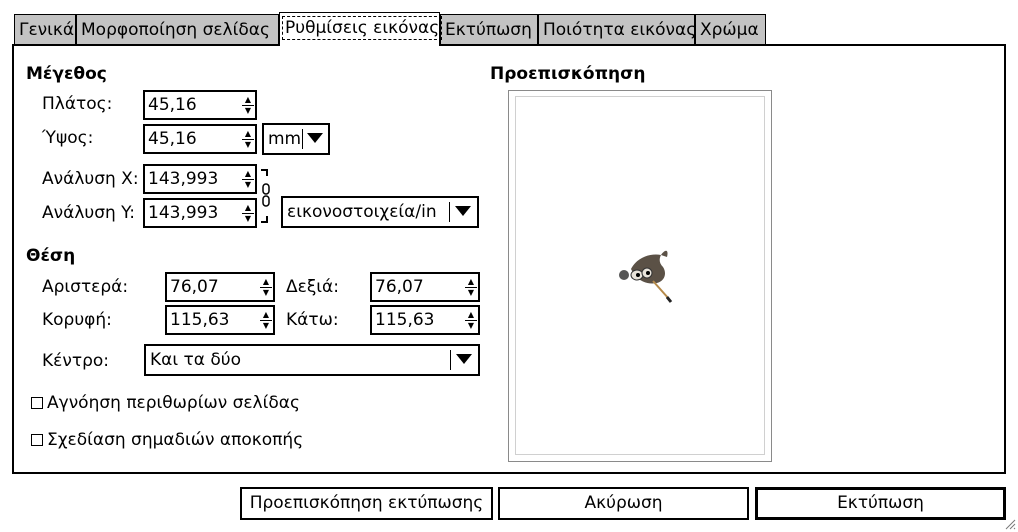 The height and width of the screenshot is (532, 1018). I want to click on height-value: 45,16, so click(172, 139).